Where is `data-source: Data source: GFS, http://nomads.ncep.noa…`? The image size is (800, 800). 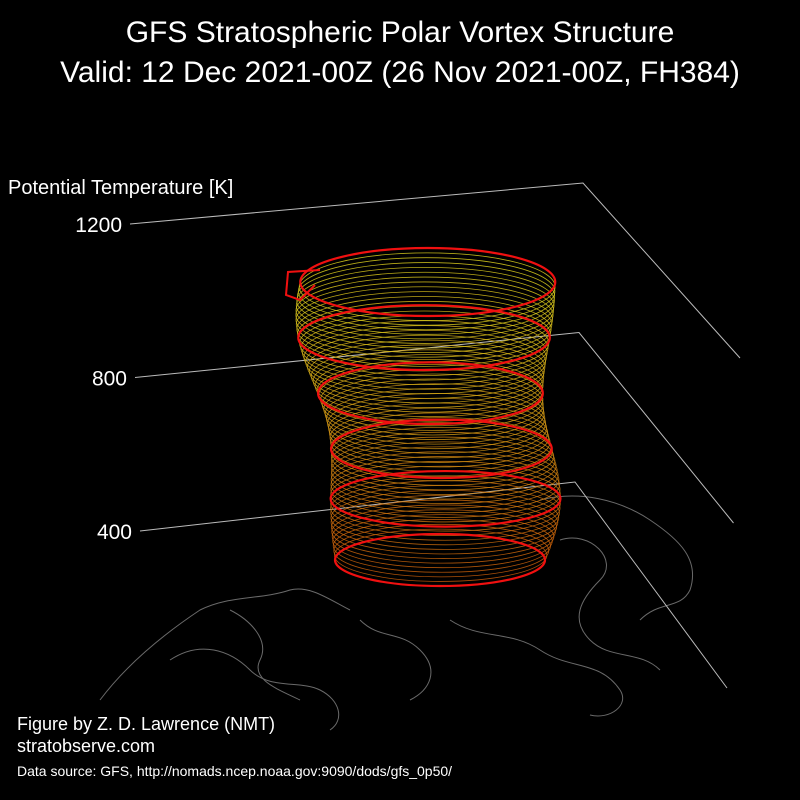 data-source: Data source: GFS, http://nomads.ncep.noa… is located at coordinates (234, 771).